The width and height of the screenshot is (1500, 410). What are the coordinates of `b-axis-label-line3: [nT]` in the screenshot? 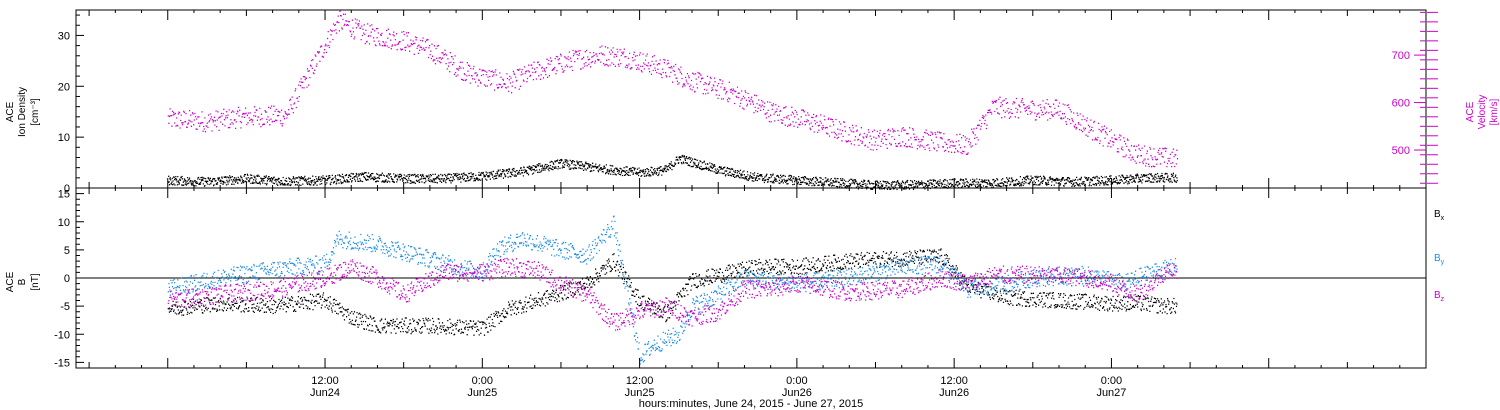 It's located at (35, 281).